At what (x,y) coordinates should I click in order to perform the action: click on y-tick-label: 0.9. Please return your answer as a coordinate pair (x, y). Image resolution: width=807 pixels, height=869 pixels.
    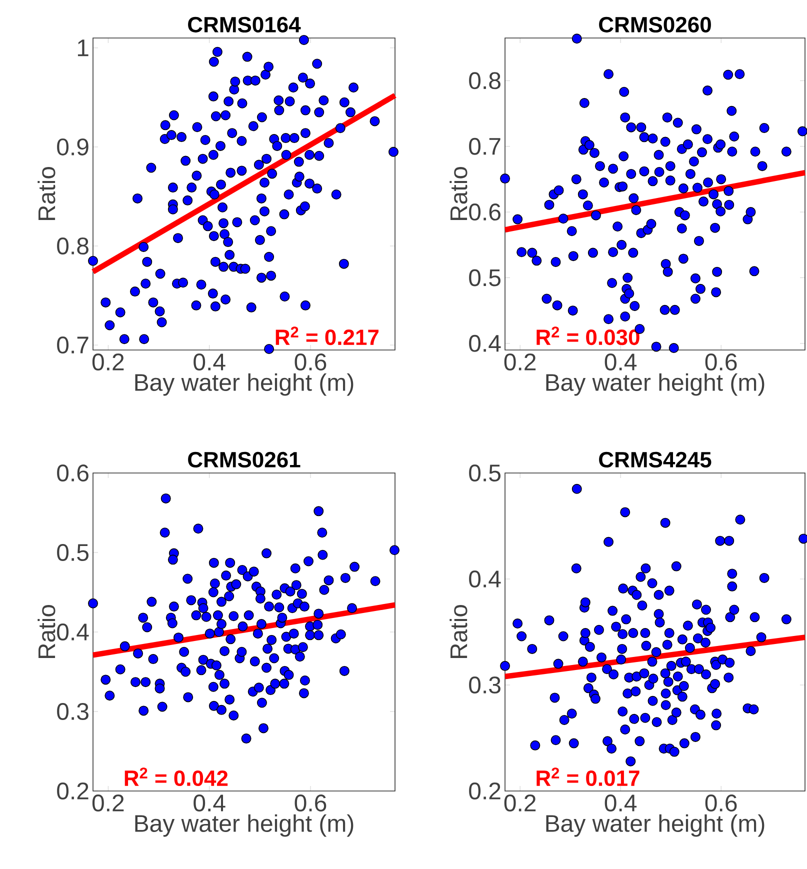
    Looking at the image, I should click on (72, 147).